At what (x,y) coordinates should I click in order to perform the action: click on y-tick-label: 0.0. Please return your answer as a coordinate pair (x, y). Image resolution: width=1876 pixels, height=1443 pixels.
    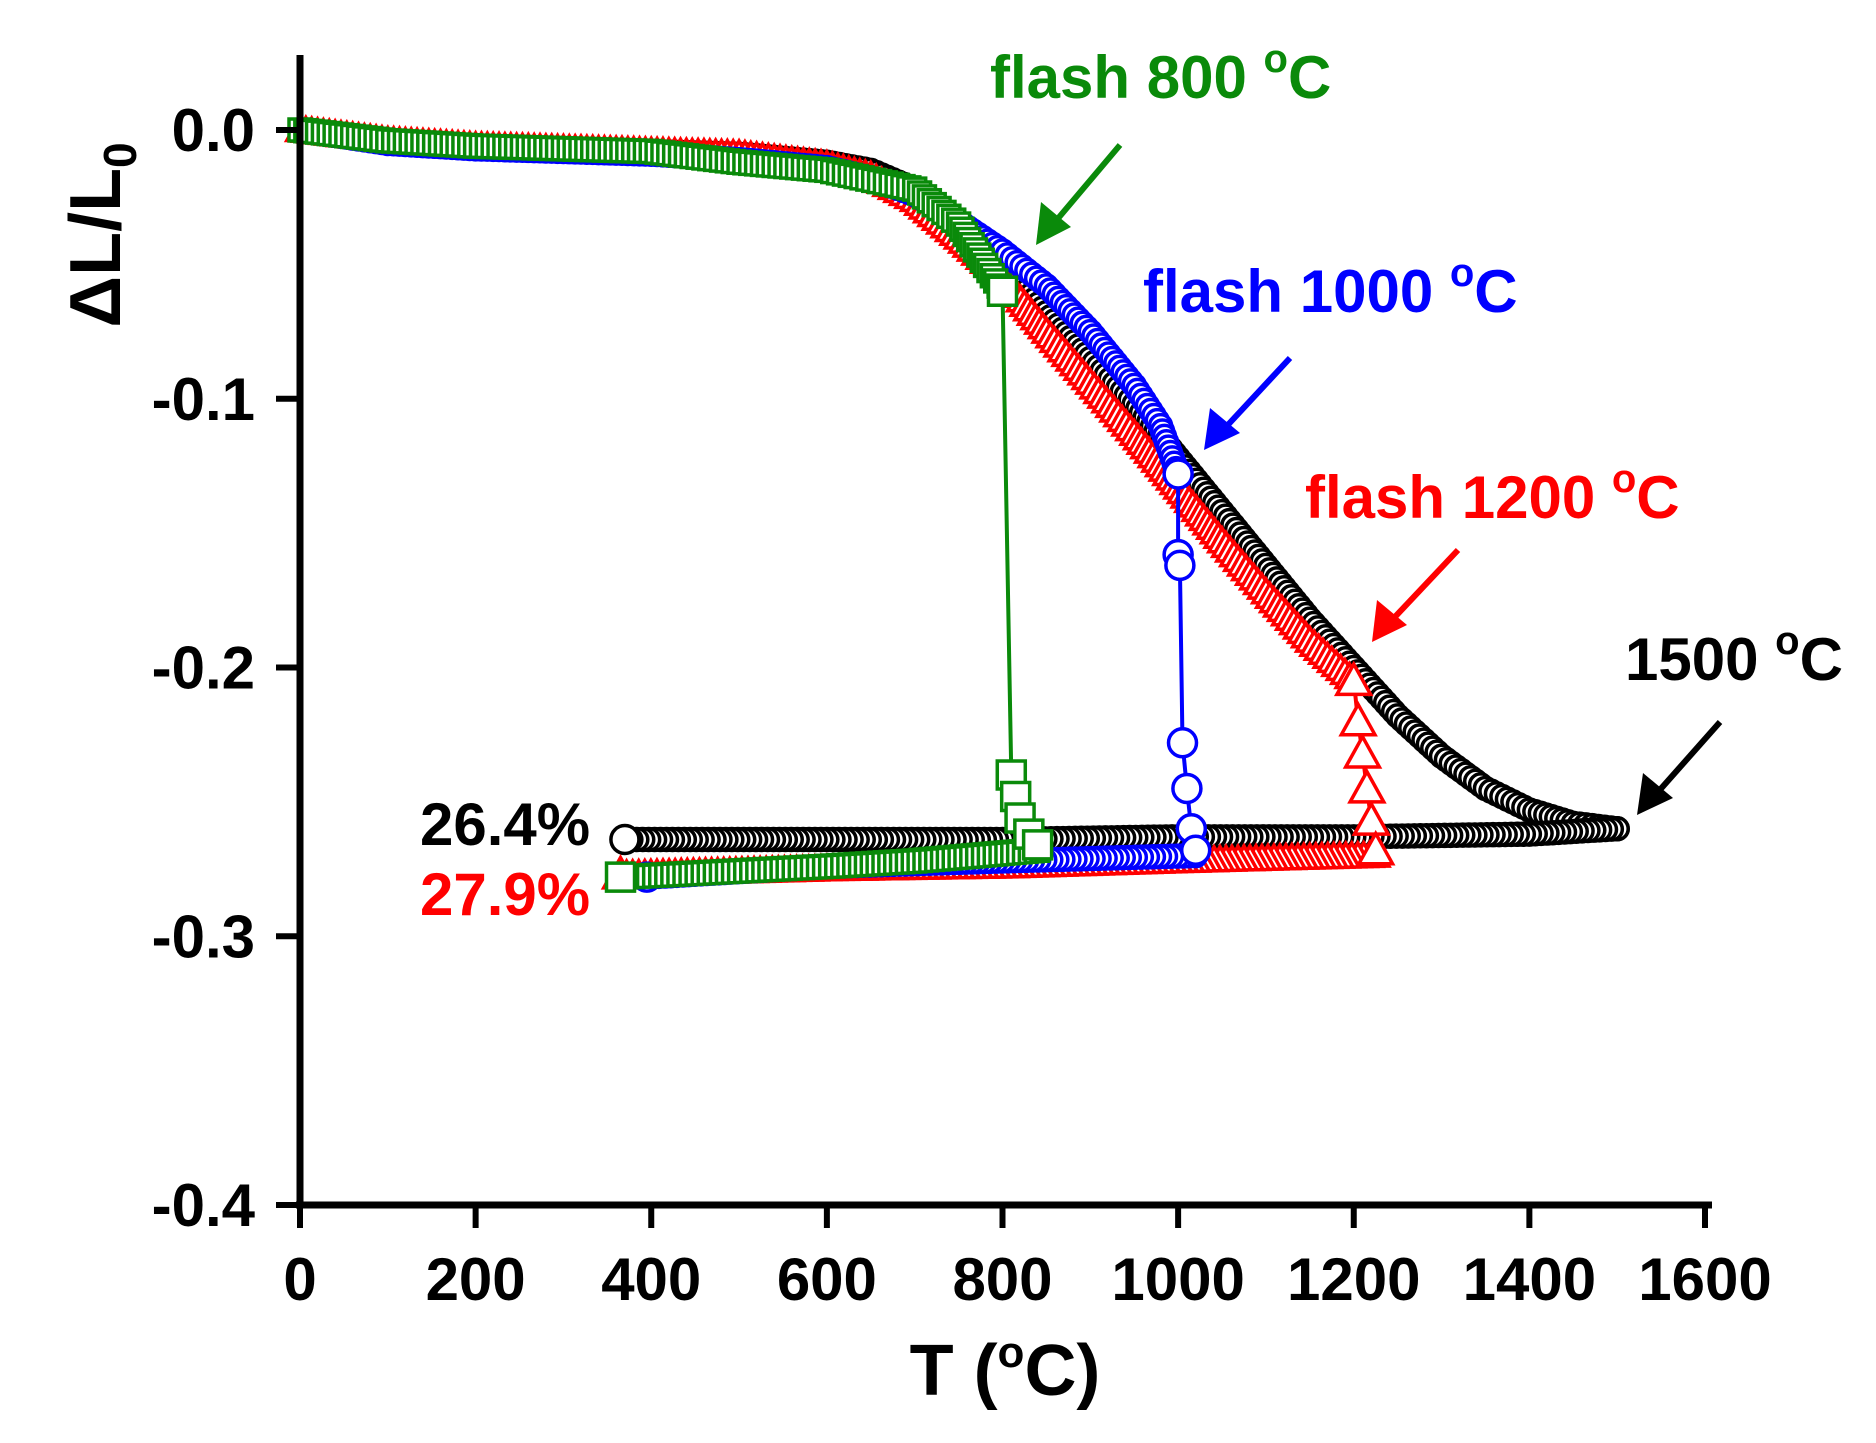
    Looking at the image, I should click on (213, 130).